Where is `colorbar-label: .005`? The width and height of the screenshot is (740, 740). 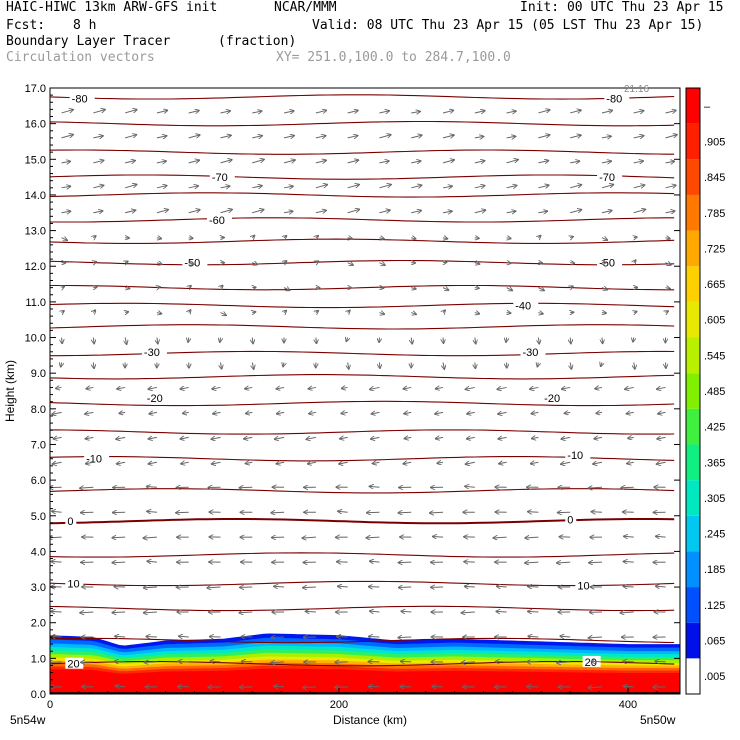 colorbar-label: .005 is located at coordinates (714, 677).